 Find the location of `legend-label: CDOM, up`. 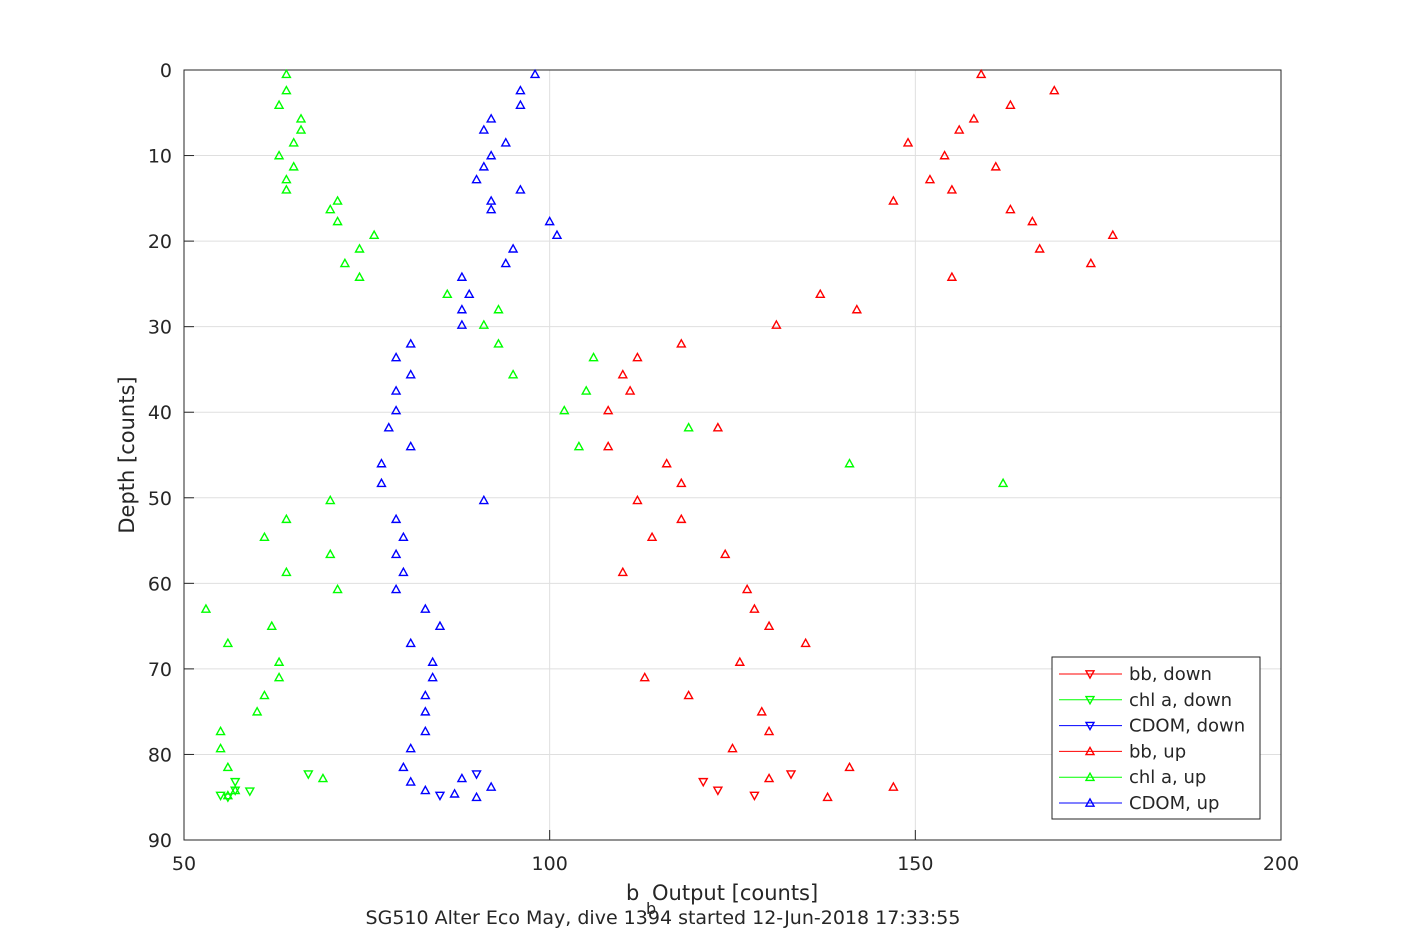

legend-label: CDOM, up is located at coordinates (1174, 803).